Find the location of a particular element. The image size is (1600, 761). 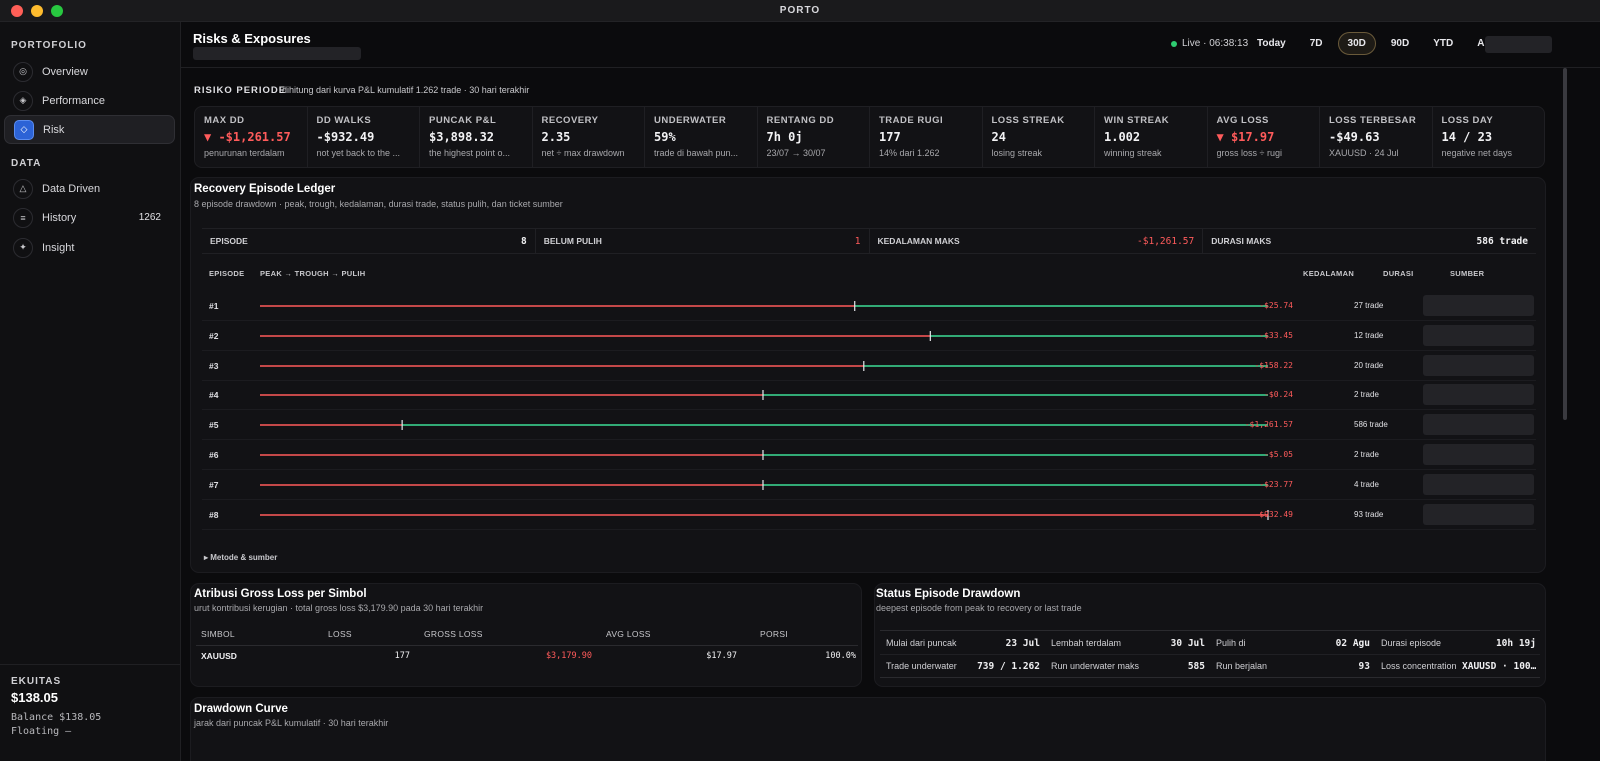

episode-row: #6 -$5.05 2 trade is located at coordinates (869, 455).